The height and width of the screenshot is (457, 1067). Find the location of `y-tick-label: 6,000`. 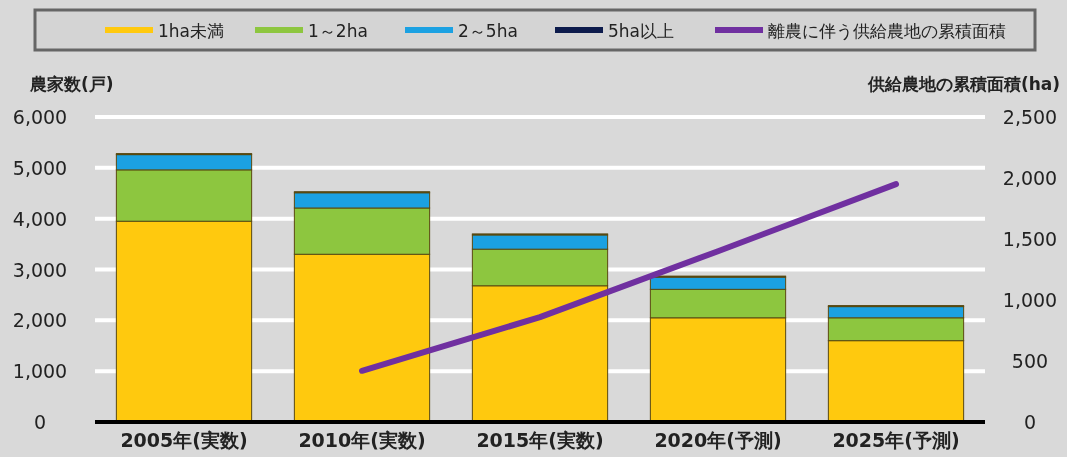

y-tick-label: 6,000 is located at coordinates (40, 117).